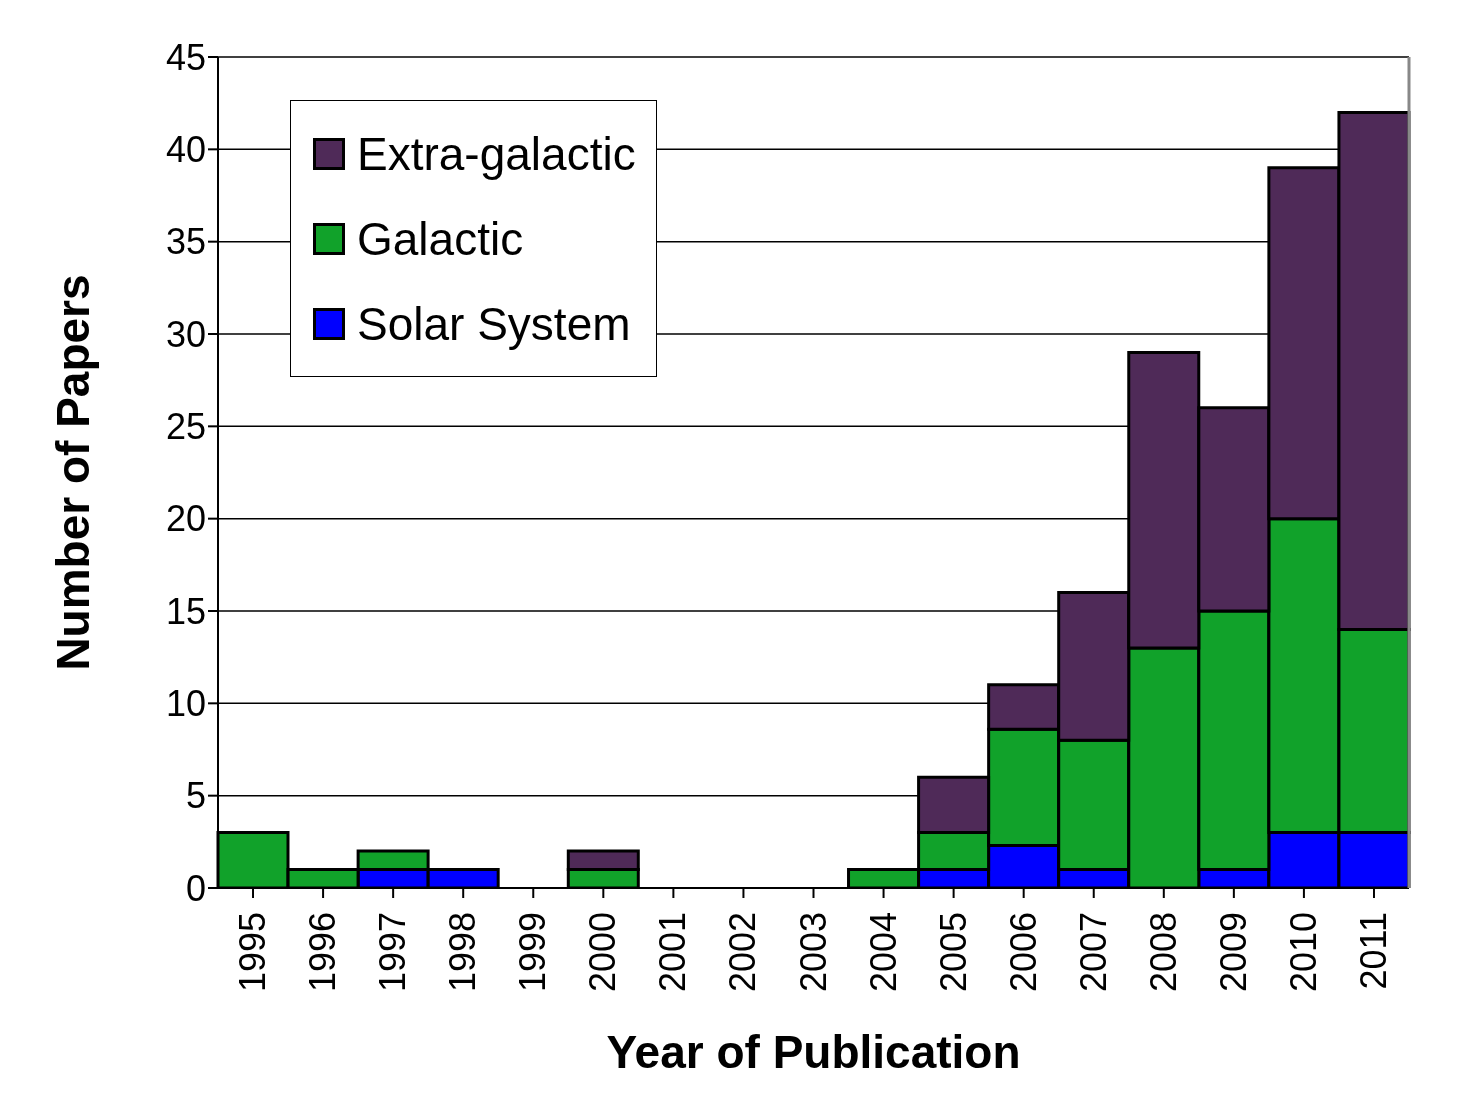 This screenshot has width=1475, height=1094. What do you see at coordinates (185, 242) in the screenshot?
I see `y-tick-label: 35` at bounding box center [185, 242].